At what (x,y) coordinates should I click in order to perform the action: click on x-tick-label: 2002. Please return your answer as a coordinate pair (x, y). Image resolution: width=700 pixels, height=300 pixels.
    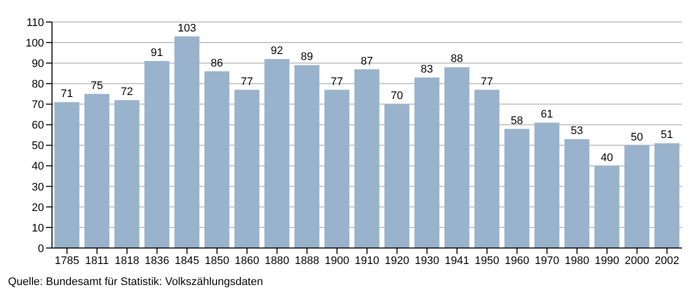
    Looking at the image, I should click on (667, 260).